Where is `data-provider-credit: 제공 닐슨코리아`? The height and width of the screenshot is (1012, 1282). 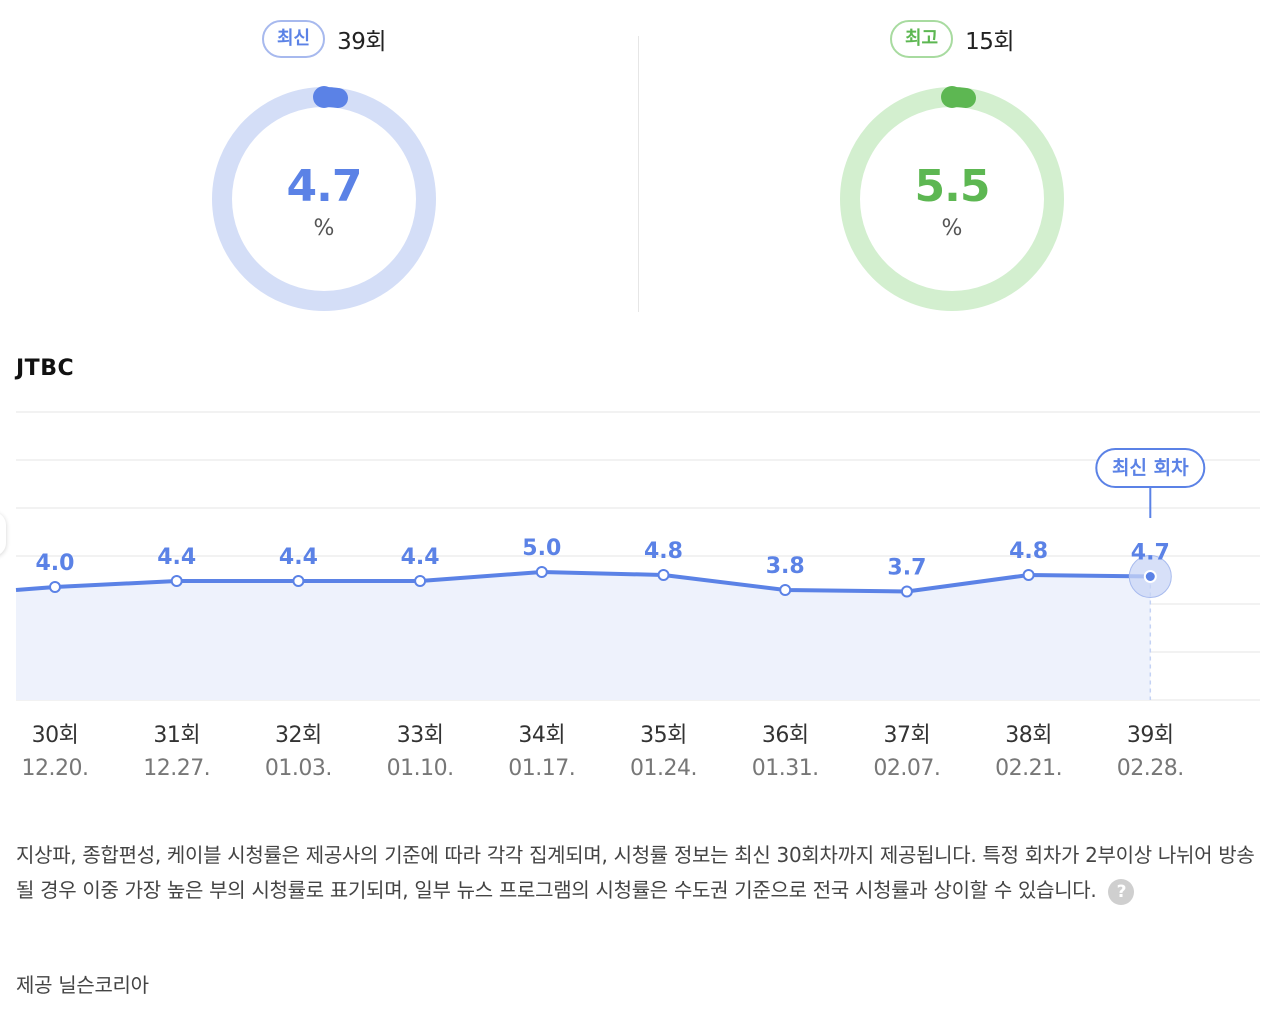 data-provider-credit: 제공 닐슨코리아 is located at coordinates (82, 985).